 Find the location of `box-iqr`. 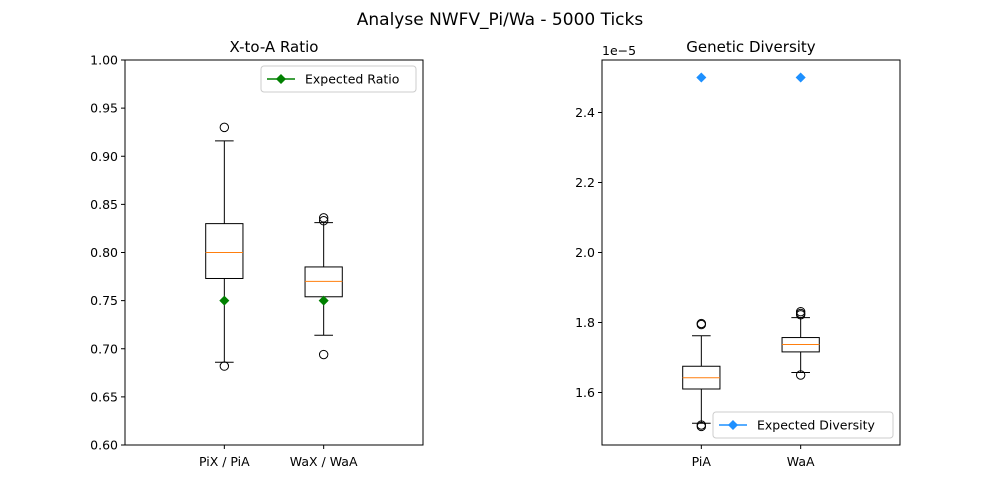

box-iqr is located at coordinates (224, 251).